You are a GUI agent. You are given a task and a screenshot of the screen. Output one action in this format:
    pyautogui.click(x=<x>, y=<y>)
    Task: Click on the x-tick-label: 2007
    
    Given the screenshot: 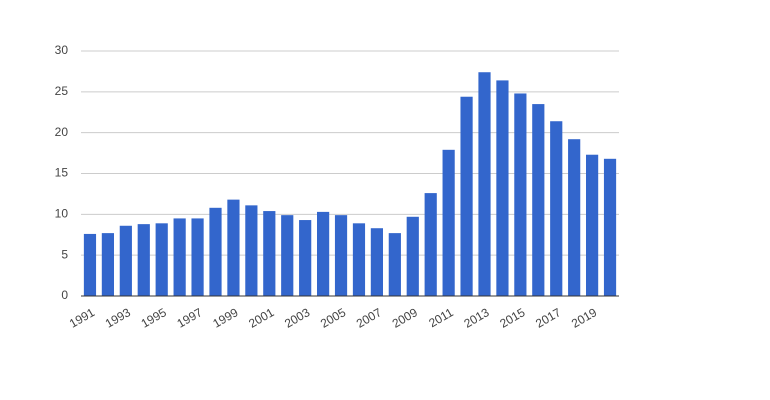 What is the action you would take?
    pyautogui.click(x=369, y=318)
    